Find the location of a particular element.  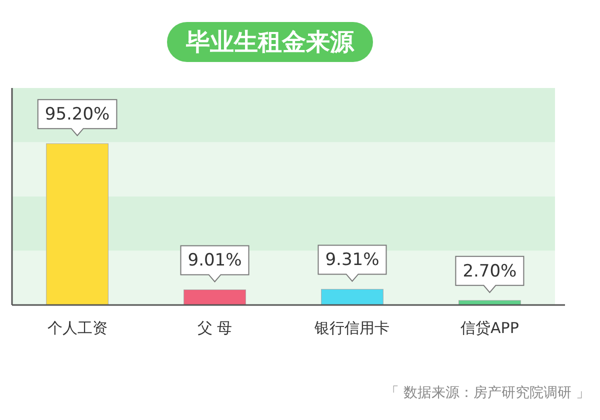

x-tick-label: 个人工资 is located at coordinates (77, 328).